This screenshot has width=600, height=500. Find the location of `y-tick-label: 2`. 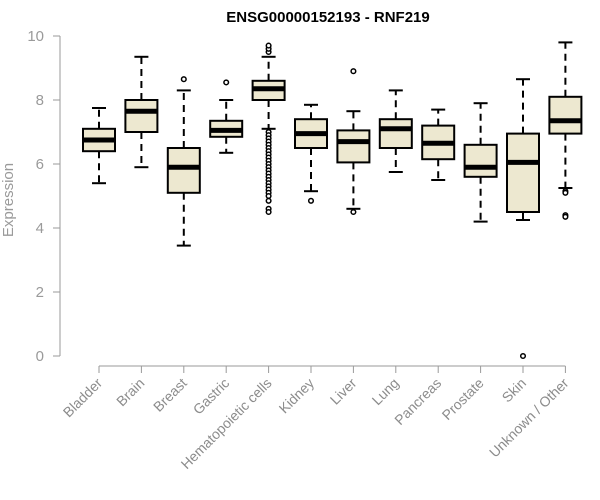

y-tick-label: 2 is located at coordinates (40, 292).